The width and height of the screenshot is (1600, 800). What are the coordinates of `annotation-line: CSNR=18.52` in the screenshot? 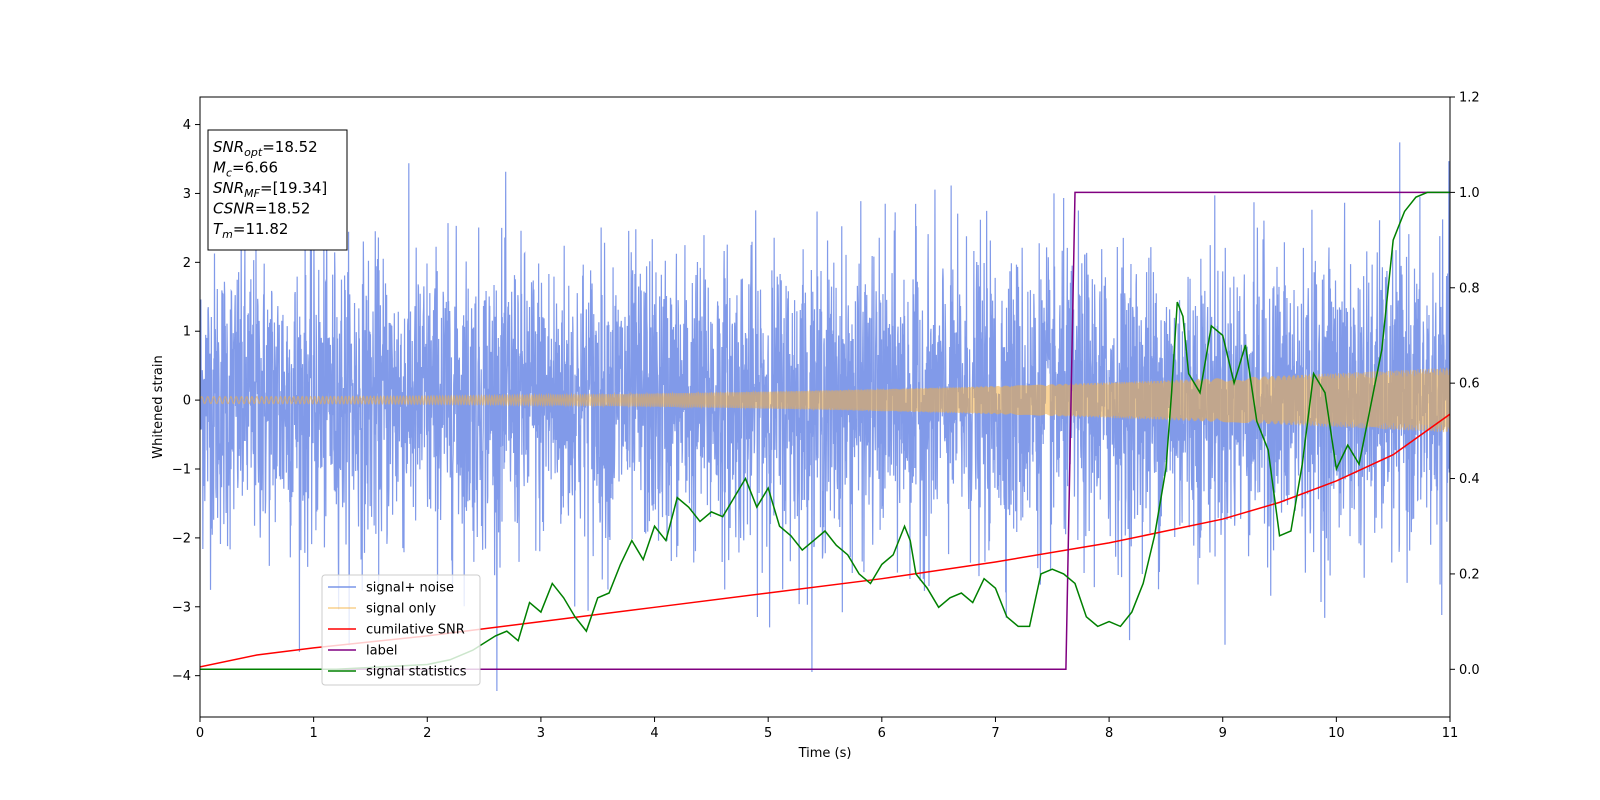 It's located at (261, 209).